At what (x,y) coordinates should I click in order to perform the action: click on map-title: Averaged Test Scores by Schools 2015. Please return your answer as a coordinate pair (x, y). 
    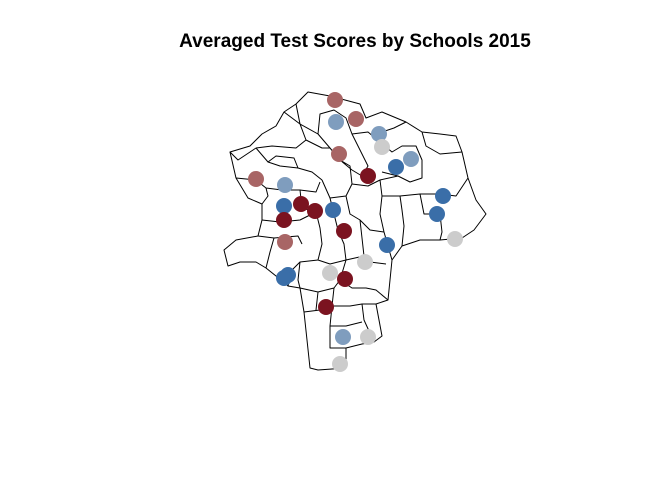
    Looking at the image, I should click on (355, 41).